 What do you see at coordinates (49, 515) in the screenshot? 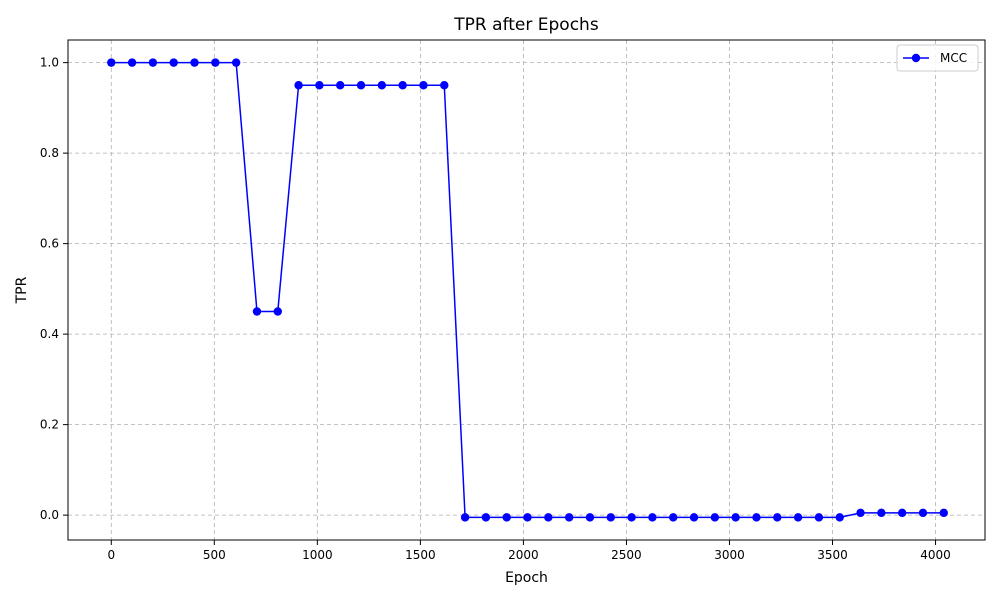
I see `y-tick-label: 0.0` at bounding box center [49, 515].